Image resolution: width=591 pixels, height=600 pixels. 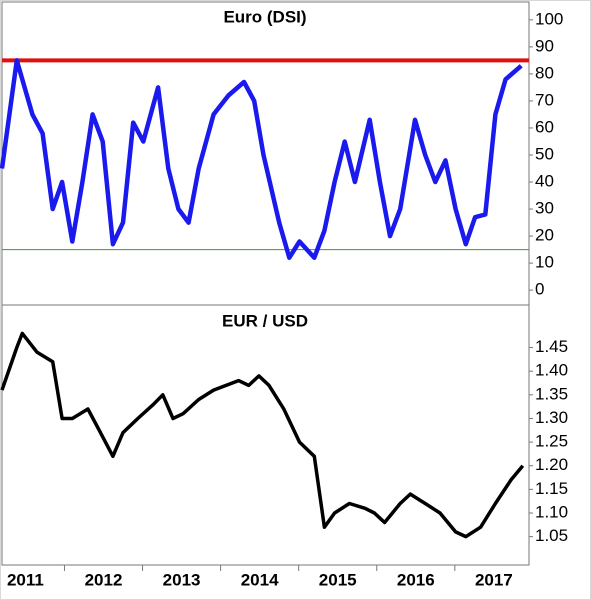 What do you see at coordinates (551, 417) in the screenshot?
I see `y-tick-label: 1.30` at bounding box center [551, 417].